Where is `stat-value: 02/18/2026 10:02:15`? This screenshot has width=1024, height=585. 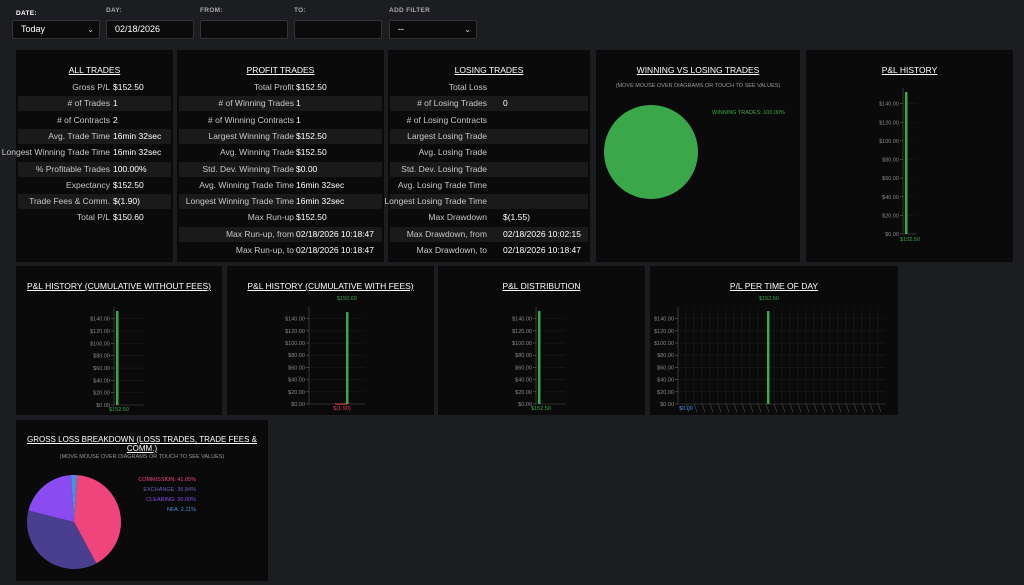 stat-value: 02/18/2026 10:02:15 is located at coordinates (542, 233).